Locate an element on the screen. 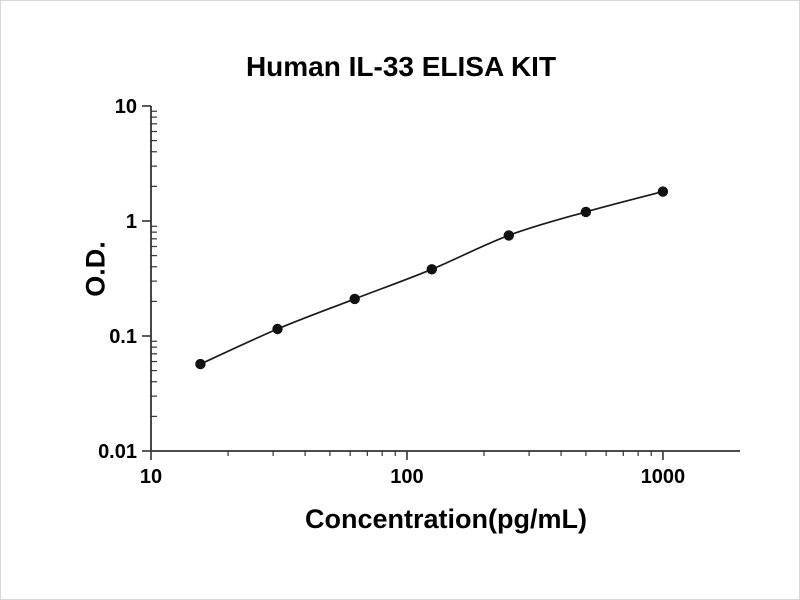 This screenshot has width=800, height=600. y-tick-label: 1 is located at coordinates (131, 222).